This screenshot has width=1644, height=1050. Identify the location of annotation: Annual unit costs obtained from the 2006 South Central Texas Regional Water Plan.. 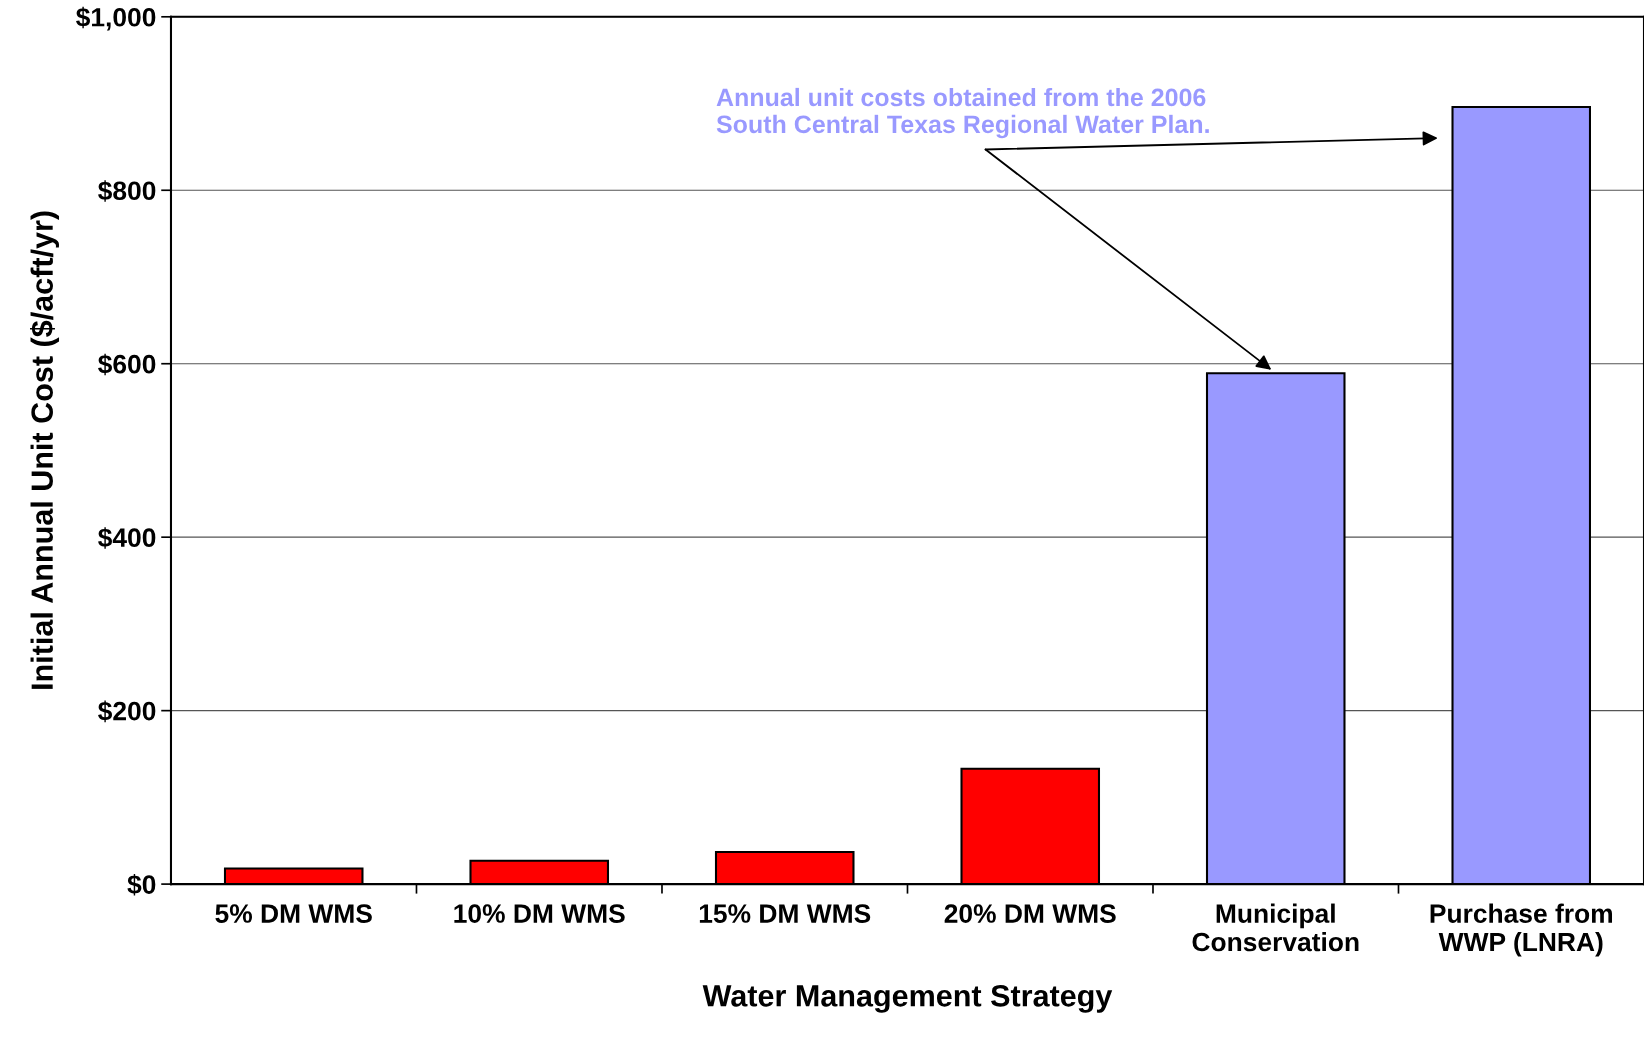
(962, 113).